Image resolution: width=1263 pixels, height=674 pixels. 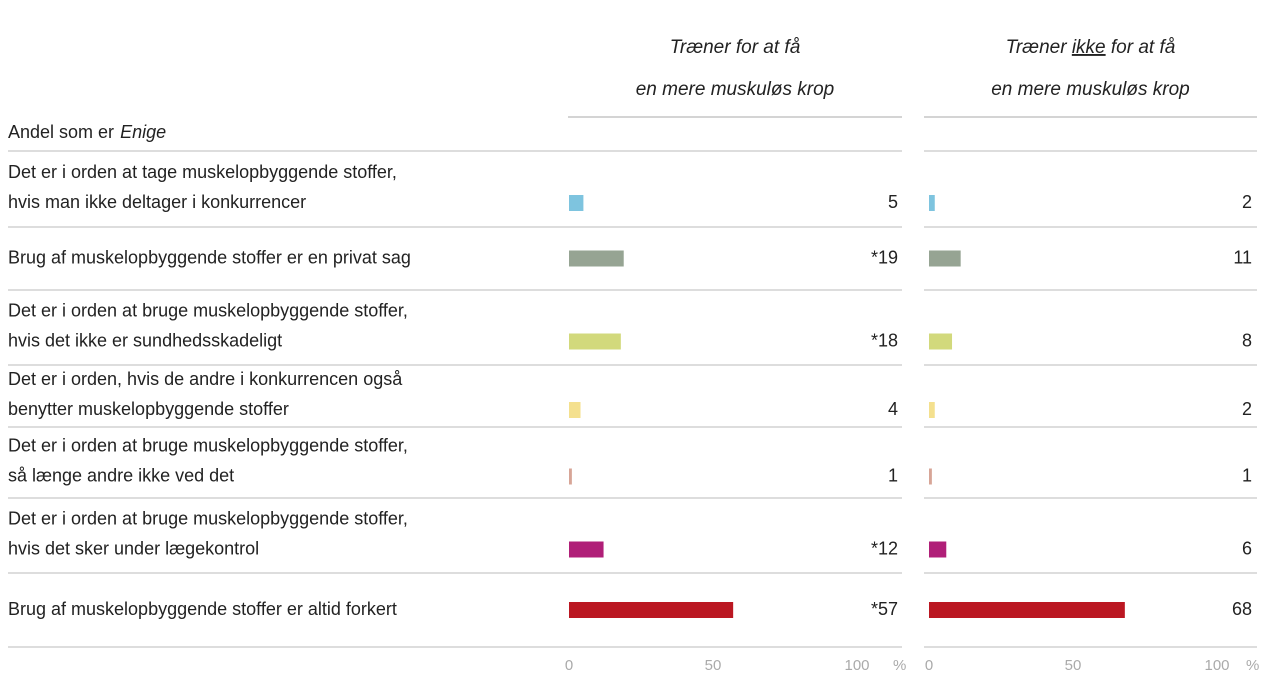 I want to click on subtitle: Andel som er, so click(x=61, y=132).